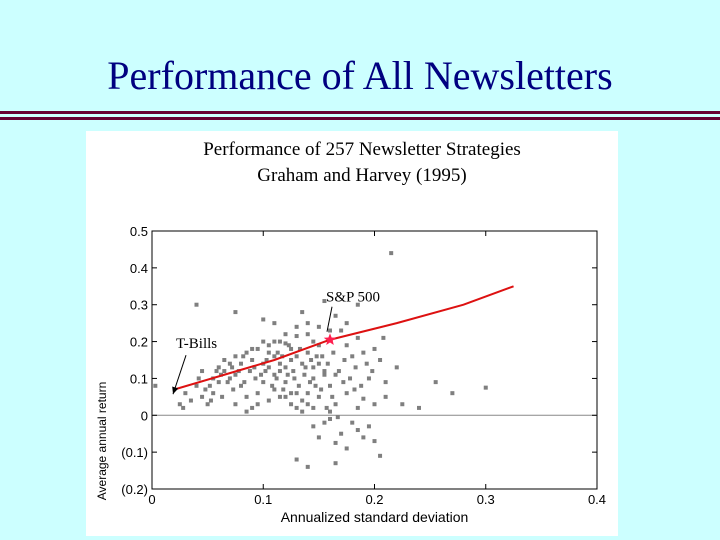  Describe the element at coordinates (353, 298) in the screenshot. I see `sp500-label: S&P 500` at that location.